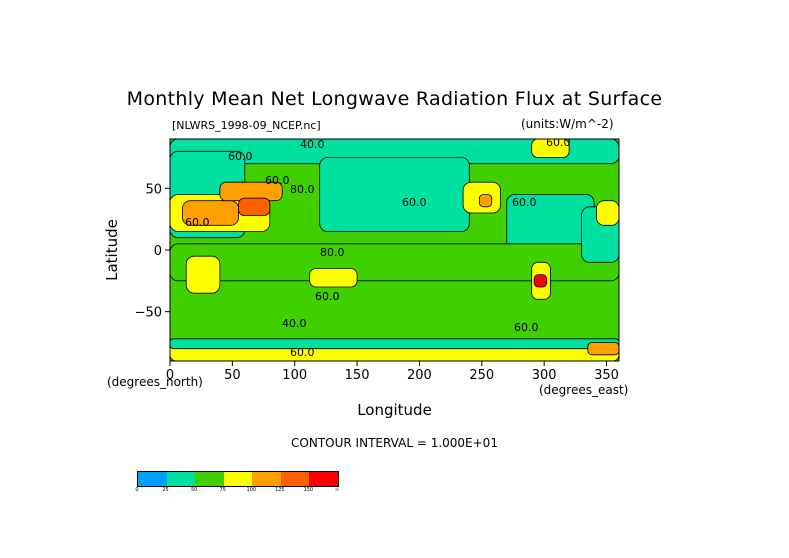 Image resolution: width=789 pixels, height=558 pixels. What do you see at coordinates (337, 490) in the screenshot?
I see `colorbar-label: ∞` at bounding box center [337, 490].